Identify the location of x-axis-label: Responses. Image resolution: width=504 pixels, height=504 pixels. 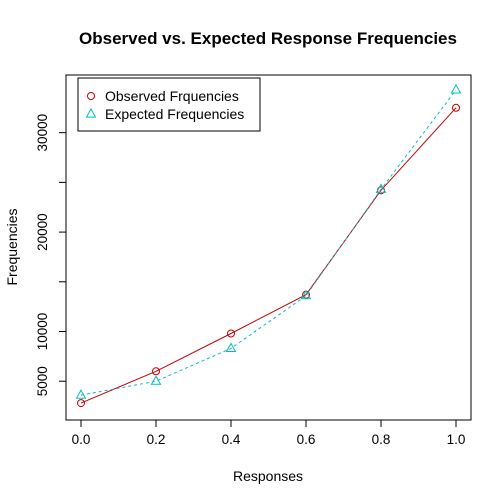
(268, 476).